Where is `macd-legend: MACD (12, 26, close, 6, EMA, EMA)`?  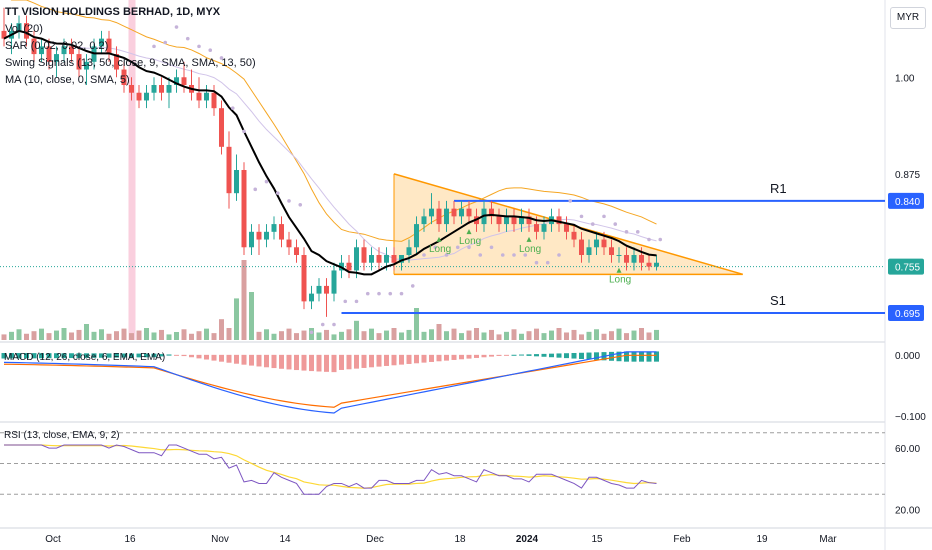
macd-legend: MACD (12, 26, close, 6, EMA, EMA) is located at coordinates (85, 357).